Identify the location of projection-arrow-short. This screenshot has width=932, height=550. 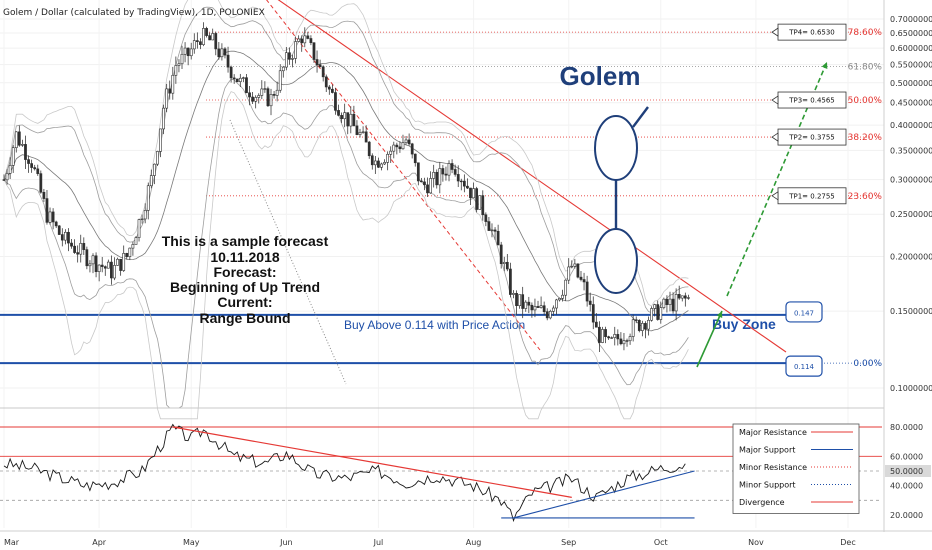
(709, 339).